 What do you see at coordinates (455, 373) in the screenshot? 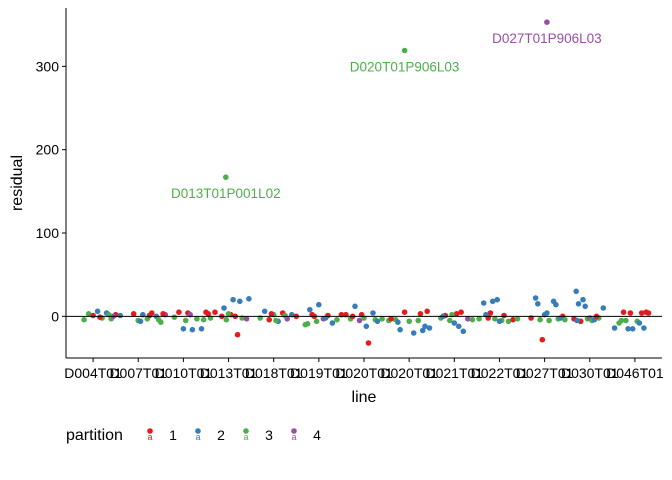
I see `x-tick-label: D021T01` at bounding box center [455, 373].